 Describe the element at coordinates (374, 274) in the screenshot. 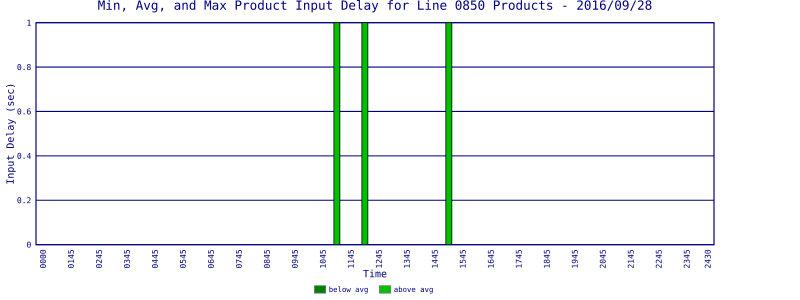

I see `x-axis-title: Time` at that location.